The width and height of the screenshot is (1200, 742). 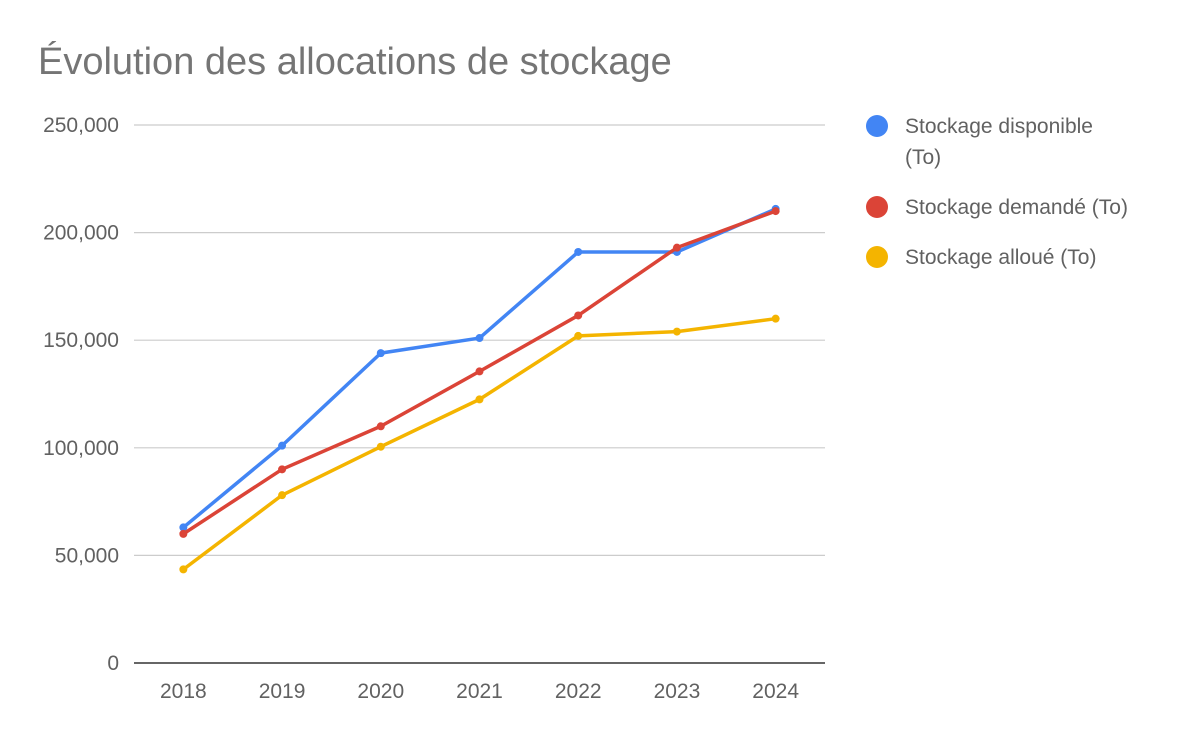 I want to click on legend-item: Stockage alloué (To), so click(x=981, y=257).